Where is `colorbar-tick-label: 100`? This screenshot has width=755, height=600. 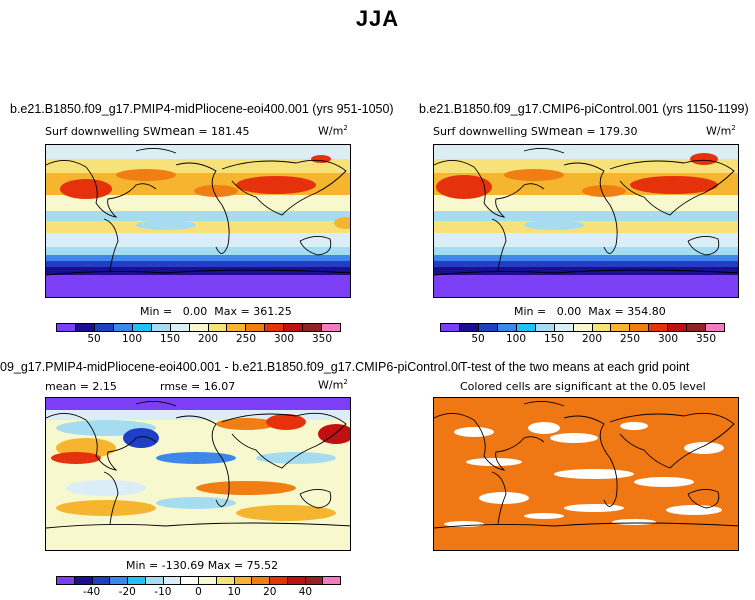 colorbar-tick-label: 100 is located at coordinates (132, 339).